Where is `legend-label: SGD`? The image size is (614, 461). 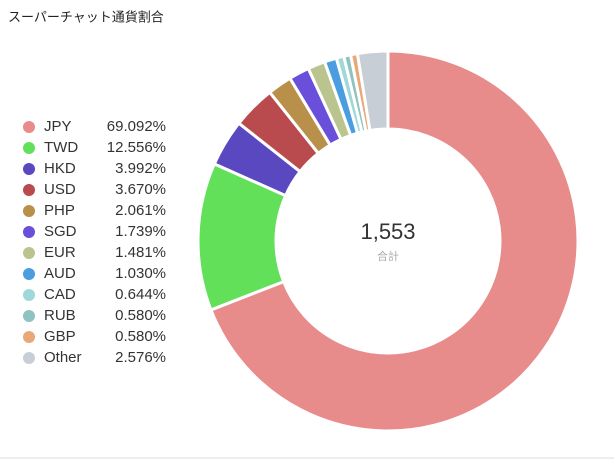 legend-label: SGD is located at coordinates (60, 231).